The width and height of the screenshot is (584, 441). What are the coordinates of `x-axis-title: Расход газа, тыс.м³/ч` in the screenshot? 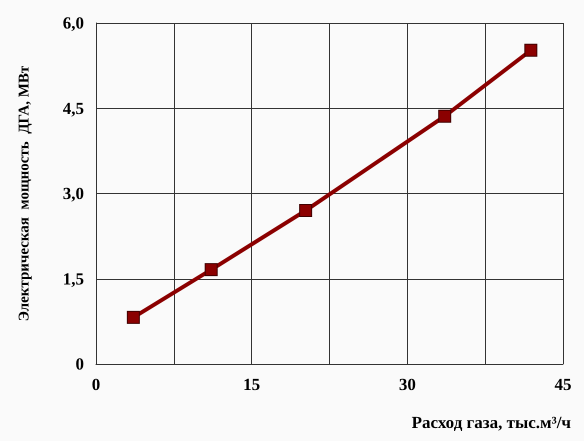 It's located at (492, 422).